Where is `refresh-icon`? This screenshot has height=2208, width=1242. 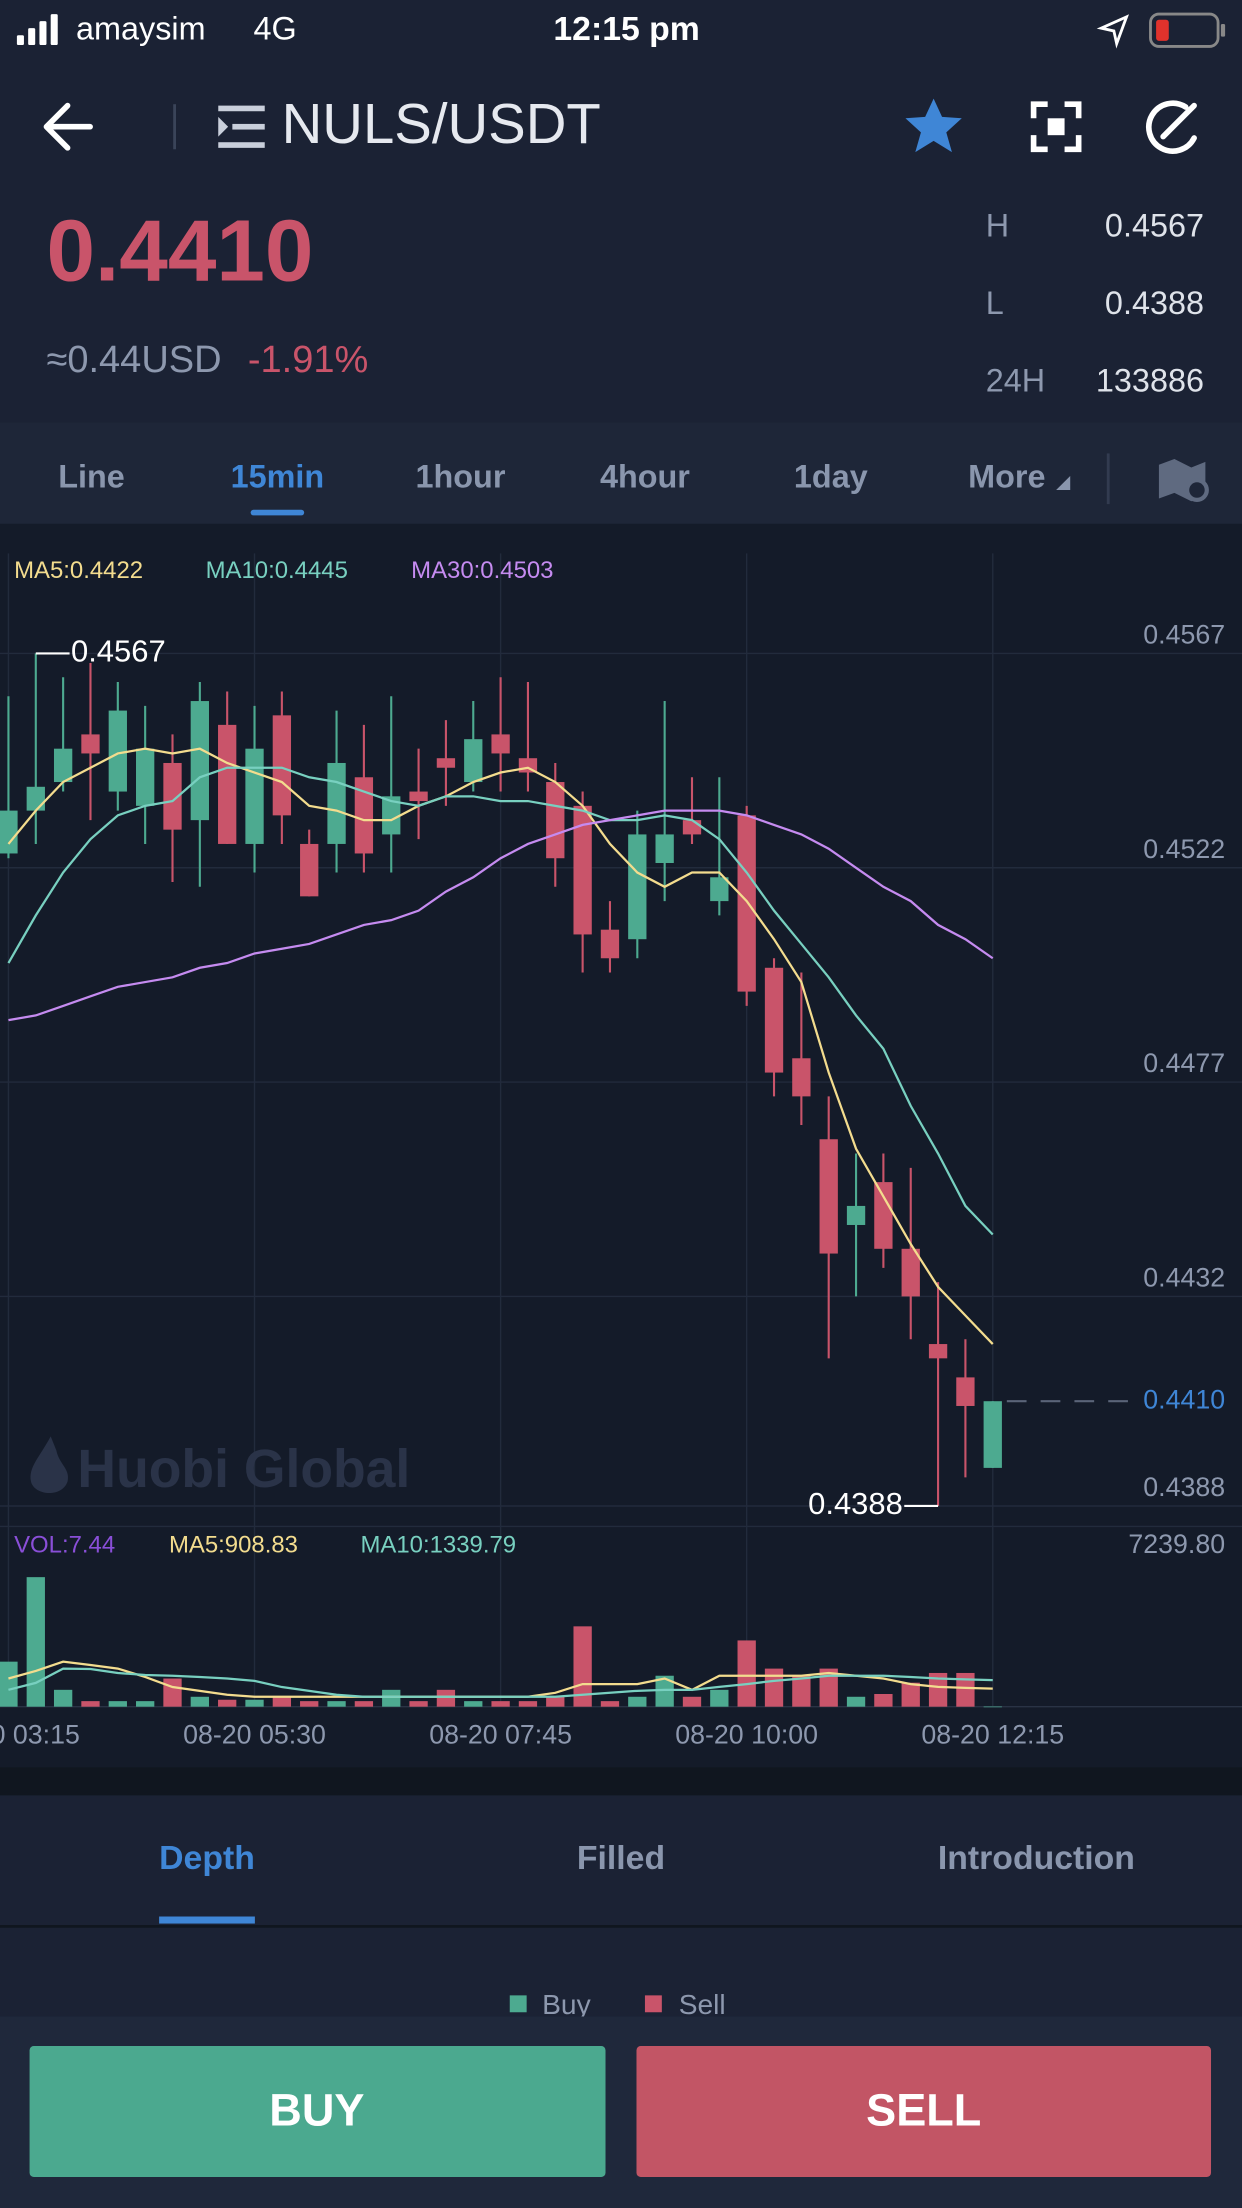 refresh-icon is located at coordinates (1171, 127).